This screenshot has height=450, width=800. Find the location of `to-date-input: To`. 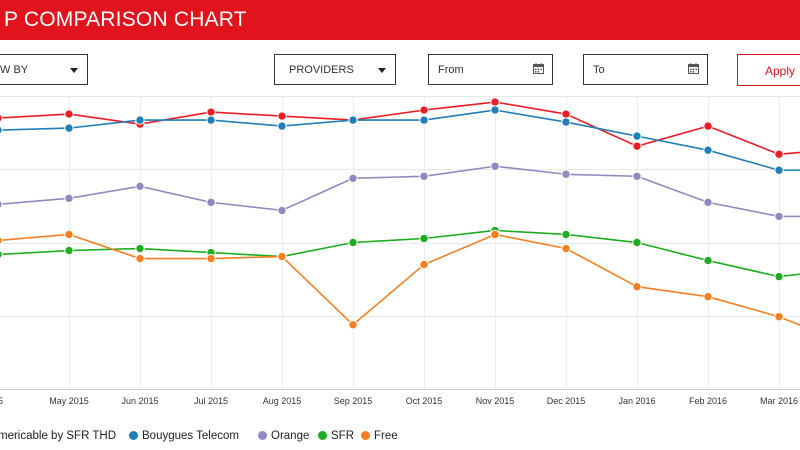

to-date-input: To is located at coordinates (645, 69).